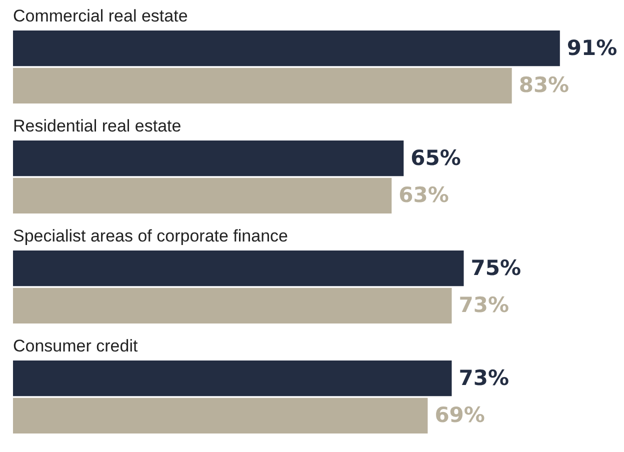 This screenshot has width=624, height=452. What do you see at coordinates (496, 268) in the screenshot?
I see `data-label: 75%` at bounding box center [496, 268].